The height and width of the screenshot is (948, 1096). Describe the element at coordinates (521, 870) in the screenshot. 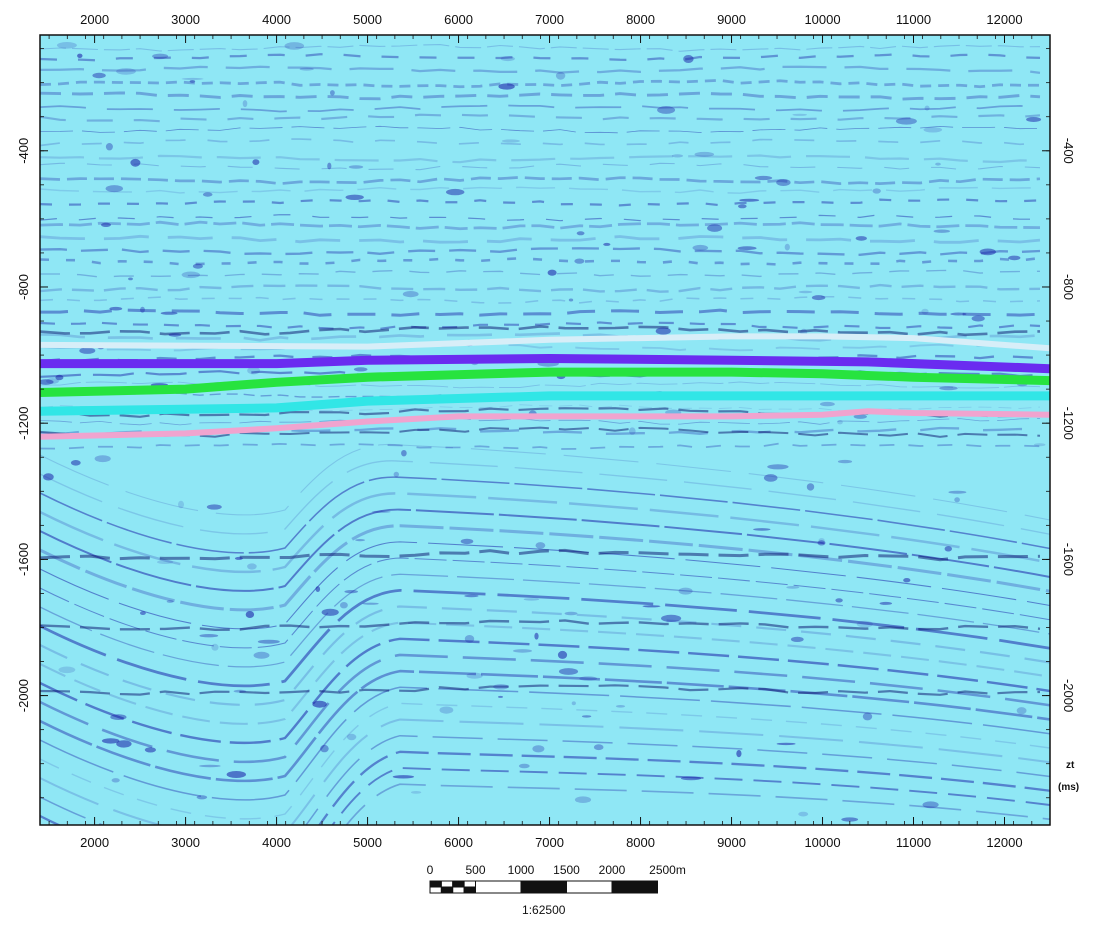

I see `scale-bar-label: 1000` at that location.